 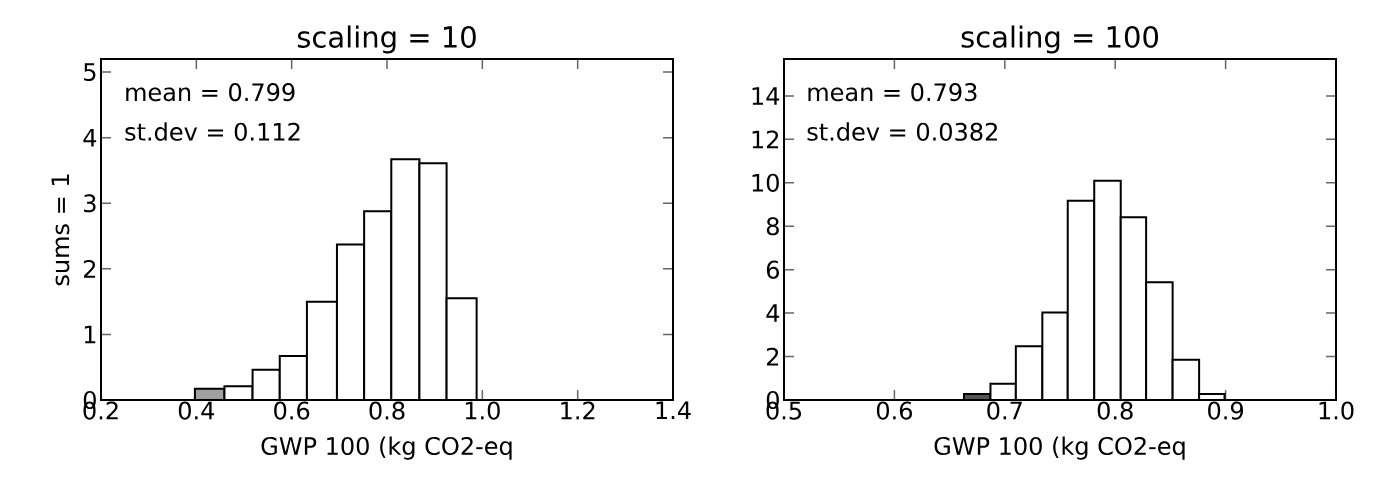 What do you see at coordinates (772, 226) in the screenshot?
I see `y-tick-label: 8` at bounding box center [772, 226].